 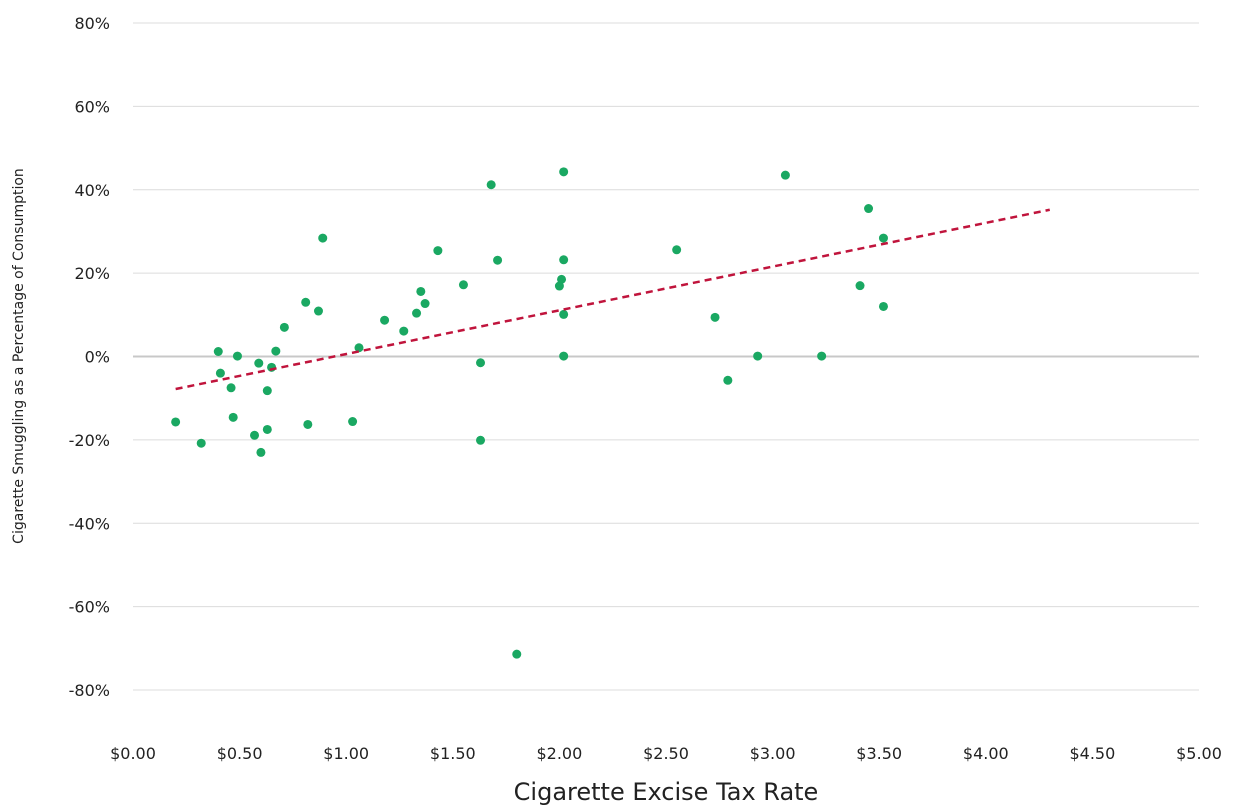 What do you see at coordinates (92, 190) in the screenshot?
I see `y-tick-label: 40%` at bounding box center [92, 190].